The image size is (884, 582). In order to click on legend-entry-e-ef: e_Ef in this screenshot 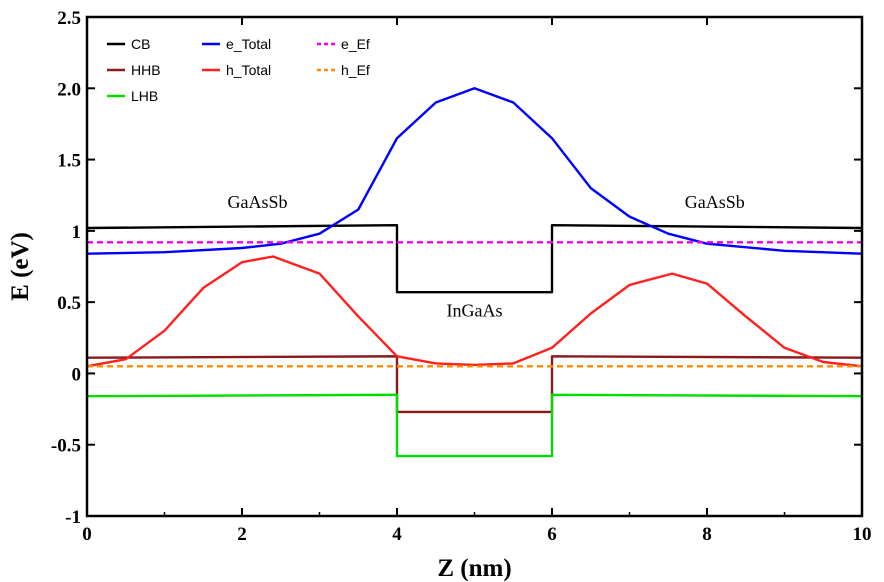, I will do `click(343, 44)`.